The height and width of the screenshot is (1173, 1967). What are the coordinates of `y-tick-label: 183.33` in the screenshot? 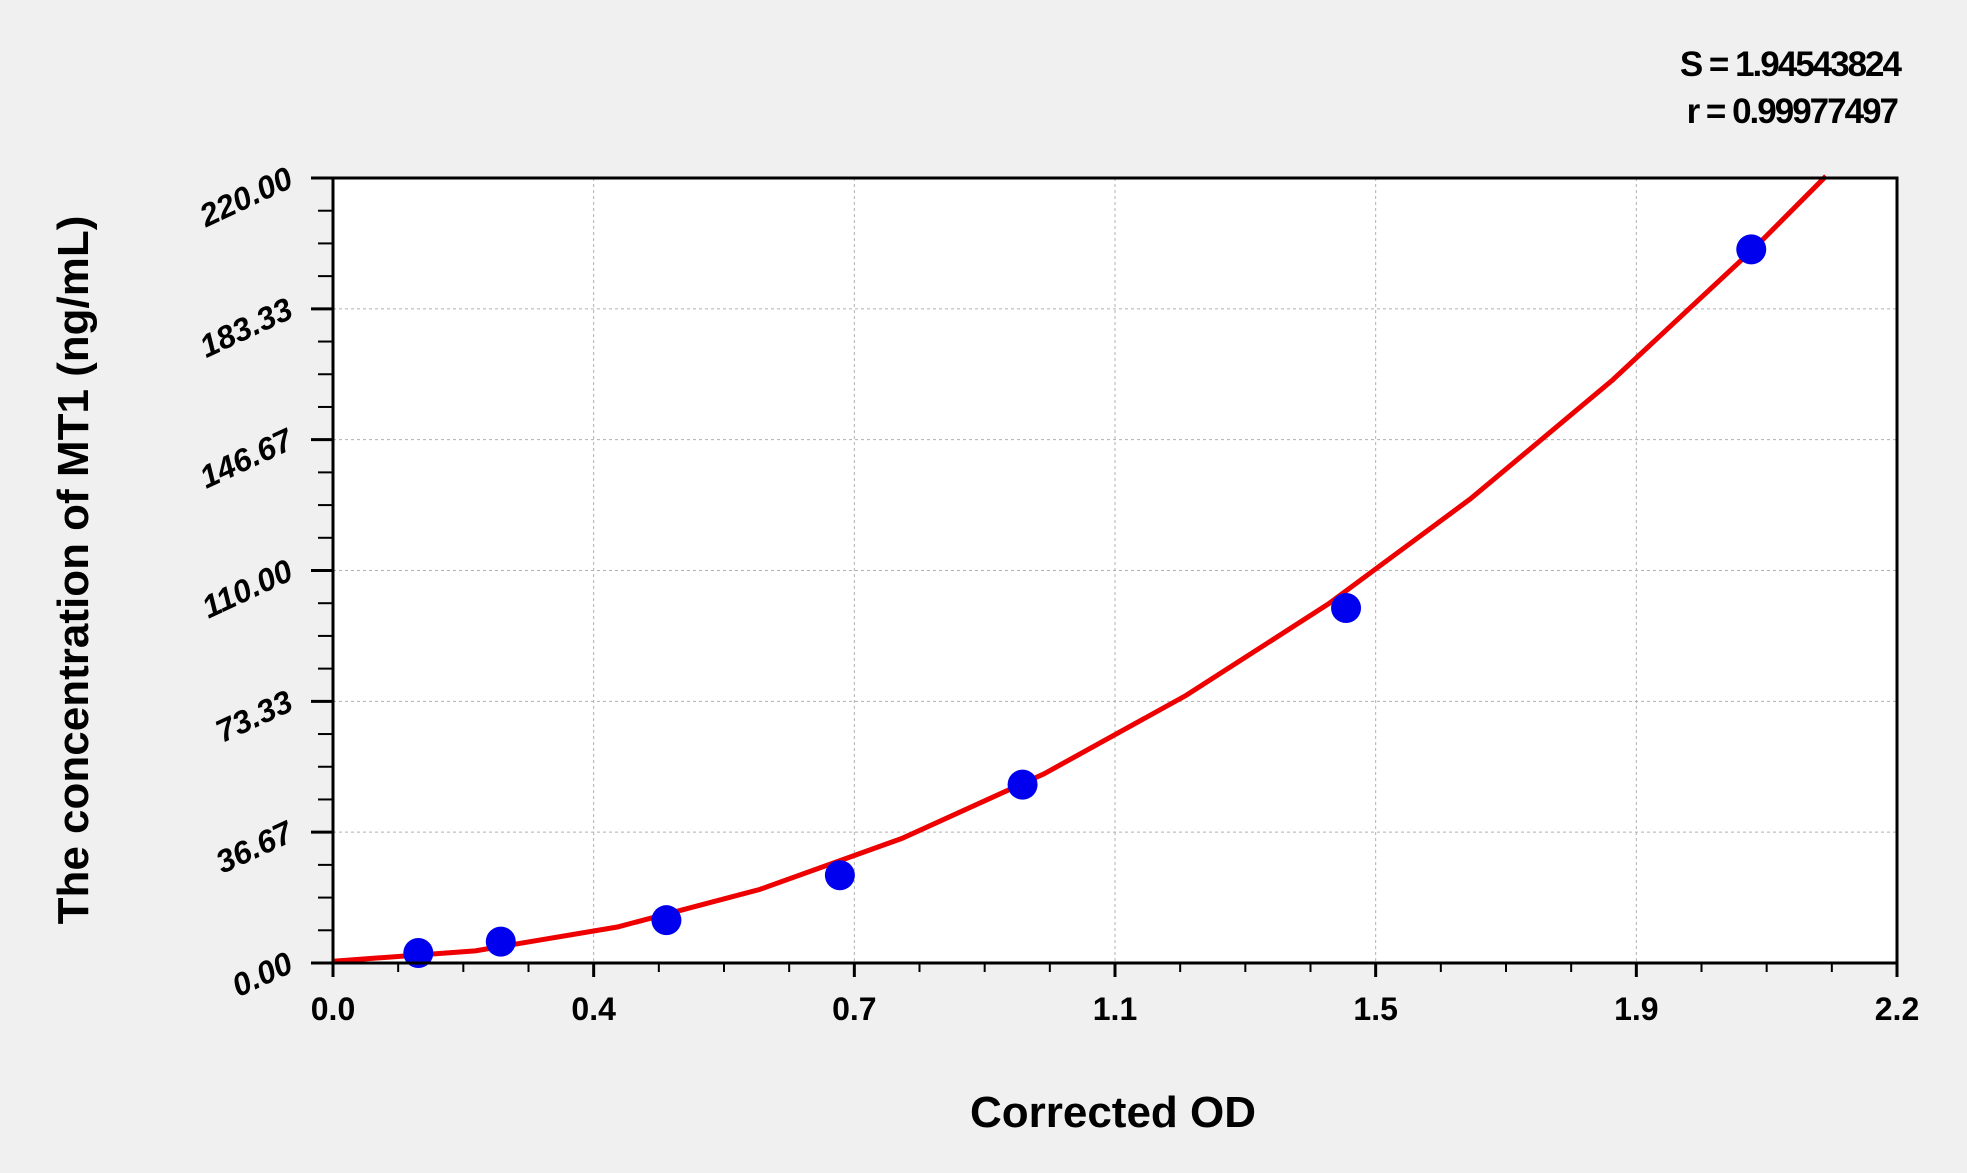 It's located at (246, 327).